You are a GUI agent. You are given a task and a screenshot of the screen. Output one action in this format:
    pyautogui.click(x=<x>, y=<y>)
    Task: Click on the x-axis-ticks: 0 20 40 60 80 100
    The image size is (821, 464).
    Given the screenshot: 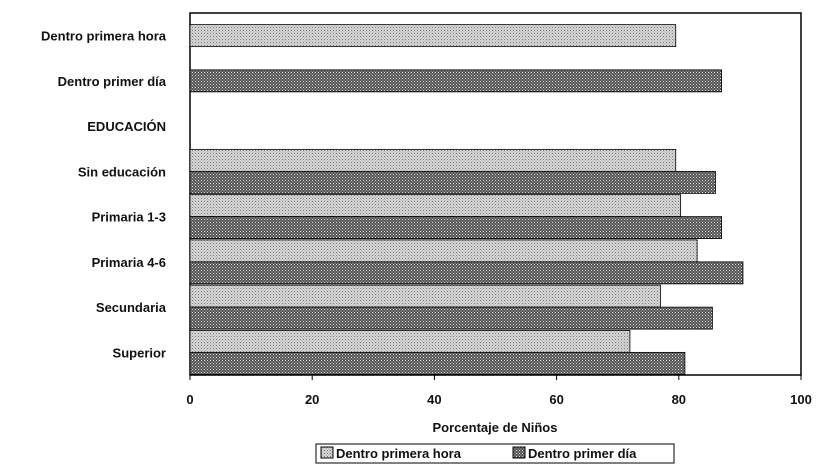 What is the action you would take?
    pyautogui.click(x=499, y=391)
    